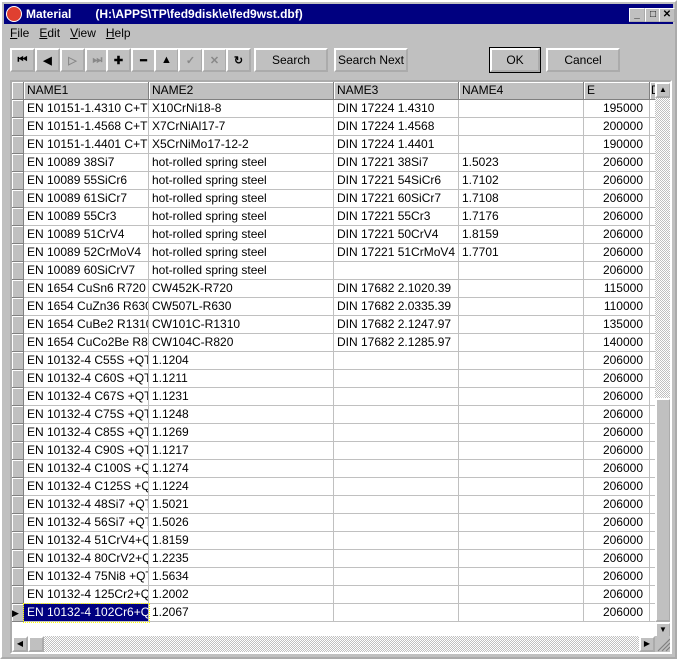 The height and width of the screenshot is (659, 677). I want to click on cell-e: 115000, so click(617, 289).